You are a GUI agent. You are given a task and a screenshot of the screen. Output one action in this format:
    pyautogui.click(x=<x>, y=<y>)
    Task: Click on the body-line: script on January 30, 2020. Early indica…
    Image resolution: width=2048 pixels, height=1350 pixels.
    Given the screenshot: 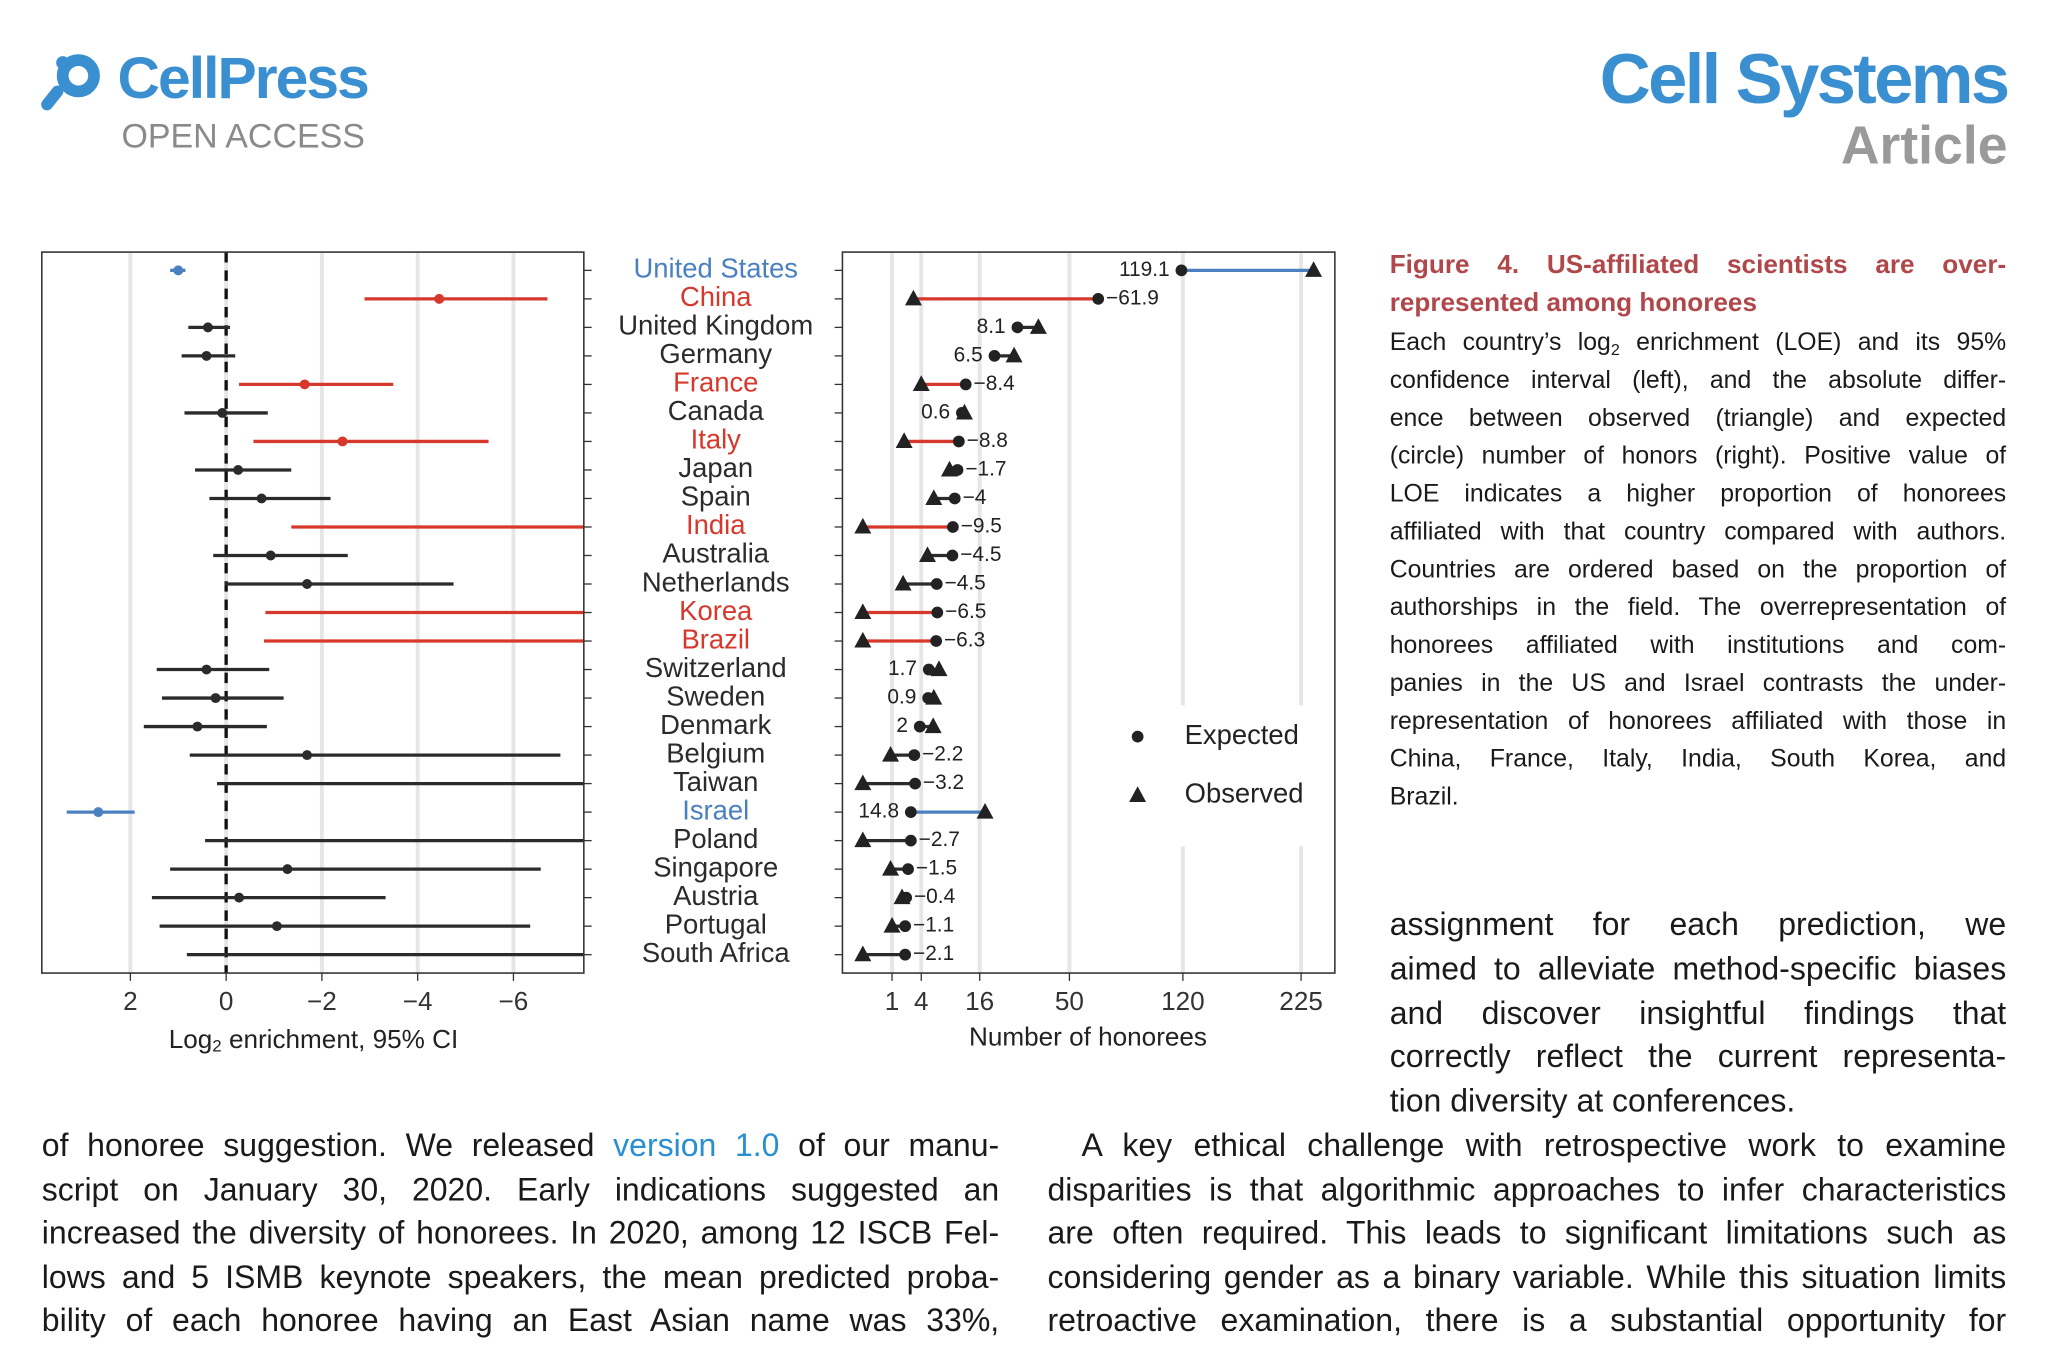 What is the action you would take?
    pyautogui.click(x=520, y=1190)
    